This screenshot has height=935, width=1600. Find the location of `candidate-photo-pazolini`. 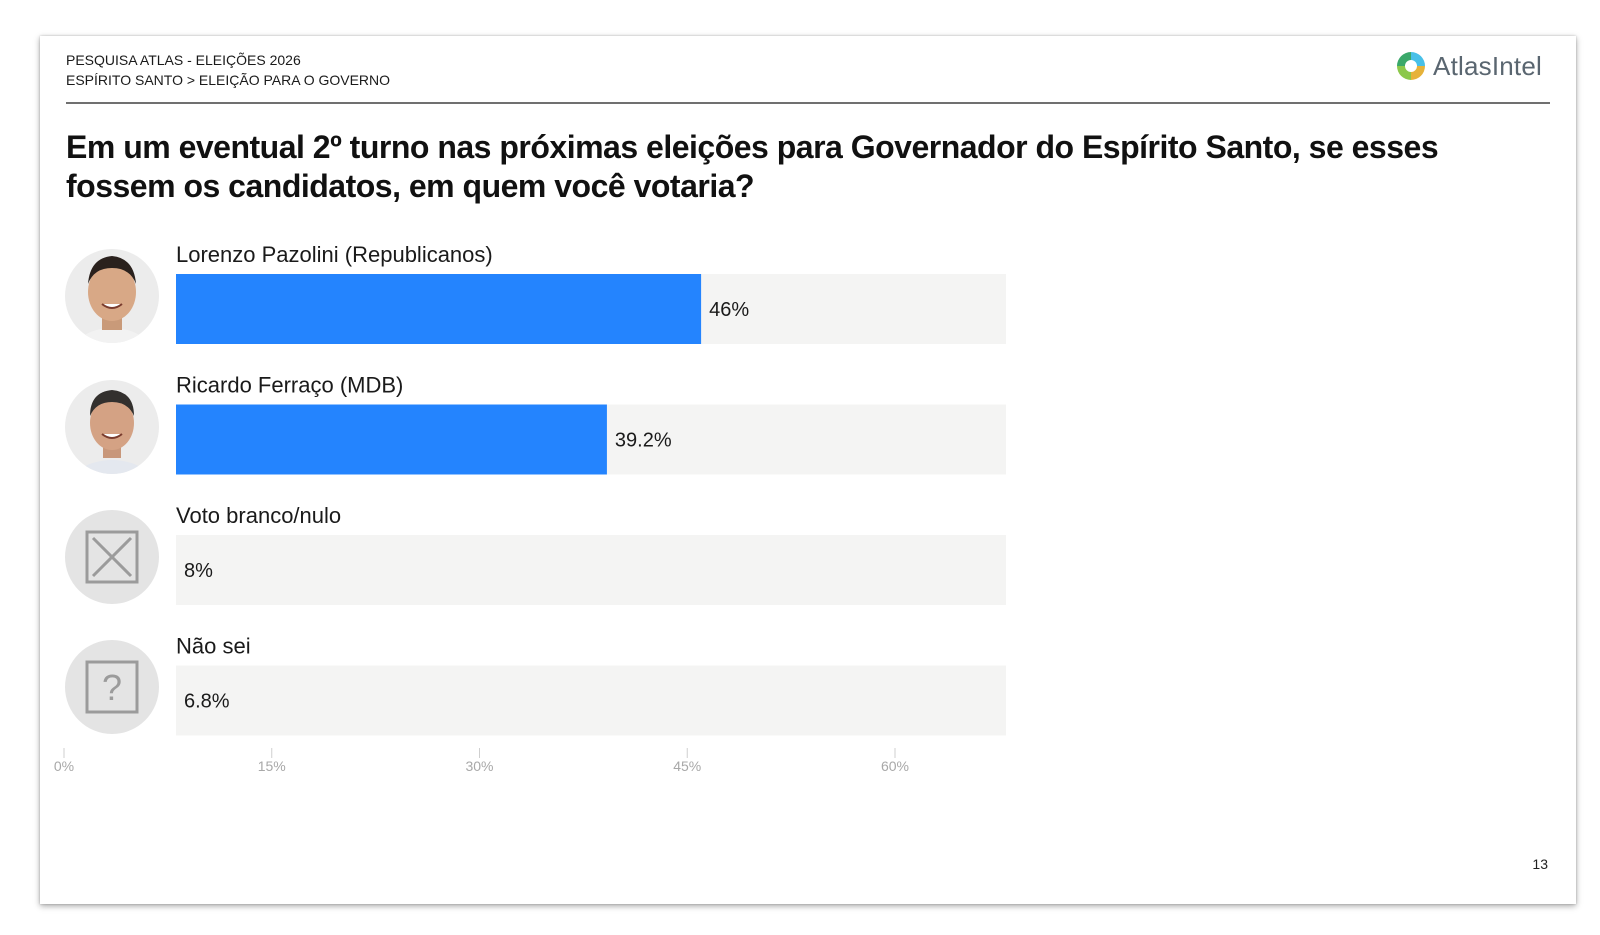

candidate-photo-pazolini is located at coordinates (112, 296).